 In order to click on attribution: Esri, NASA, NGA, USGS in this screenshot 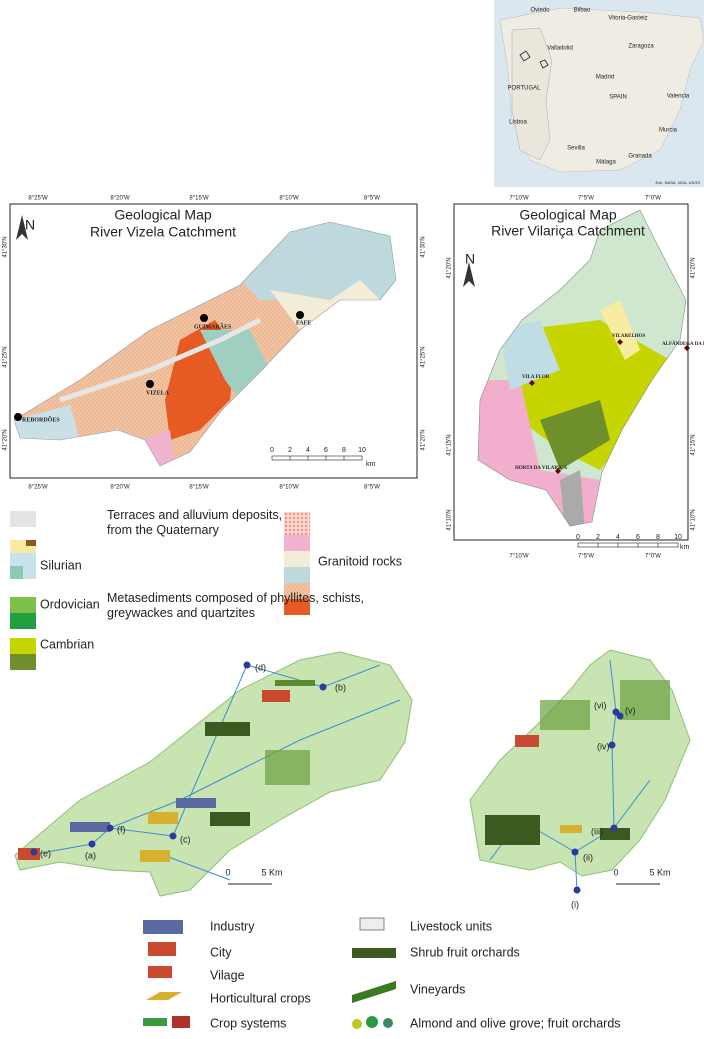, I will do `click(678, 182)`.